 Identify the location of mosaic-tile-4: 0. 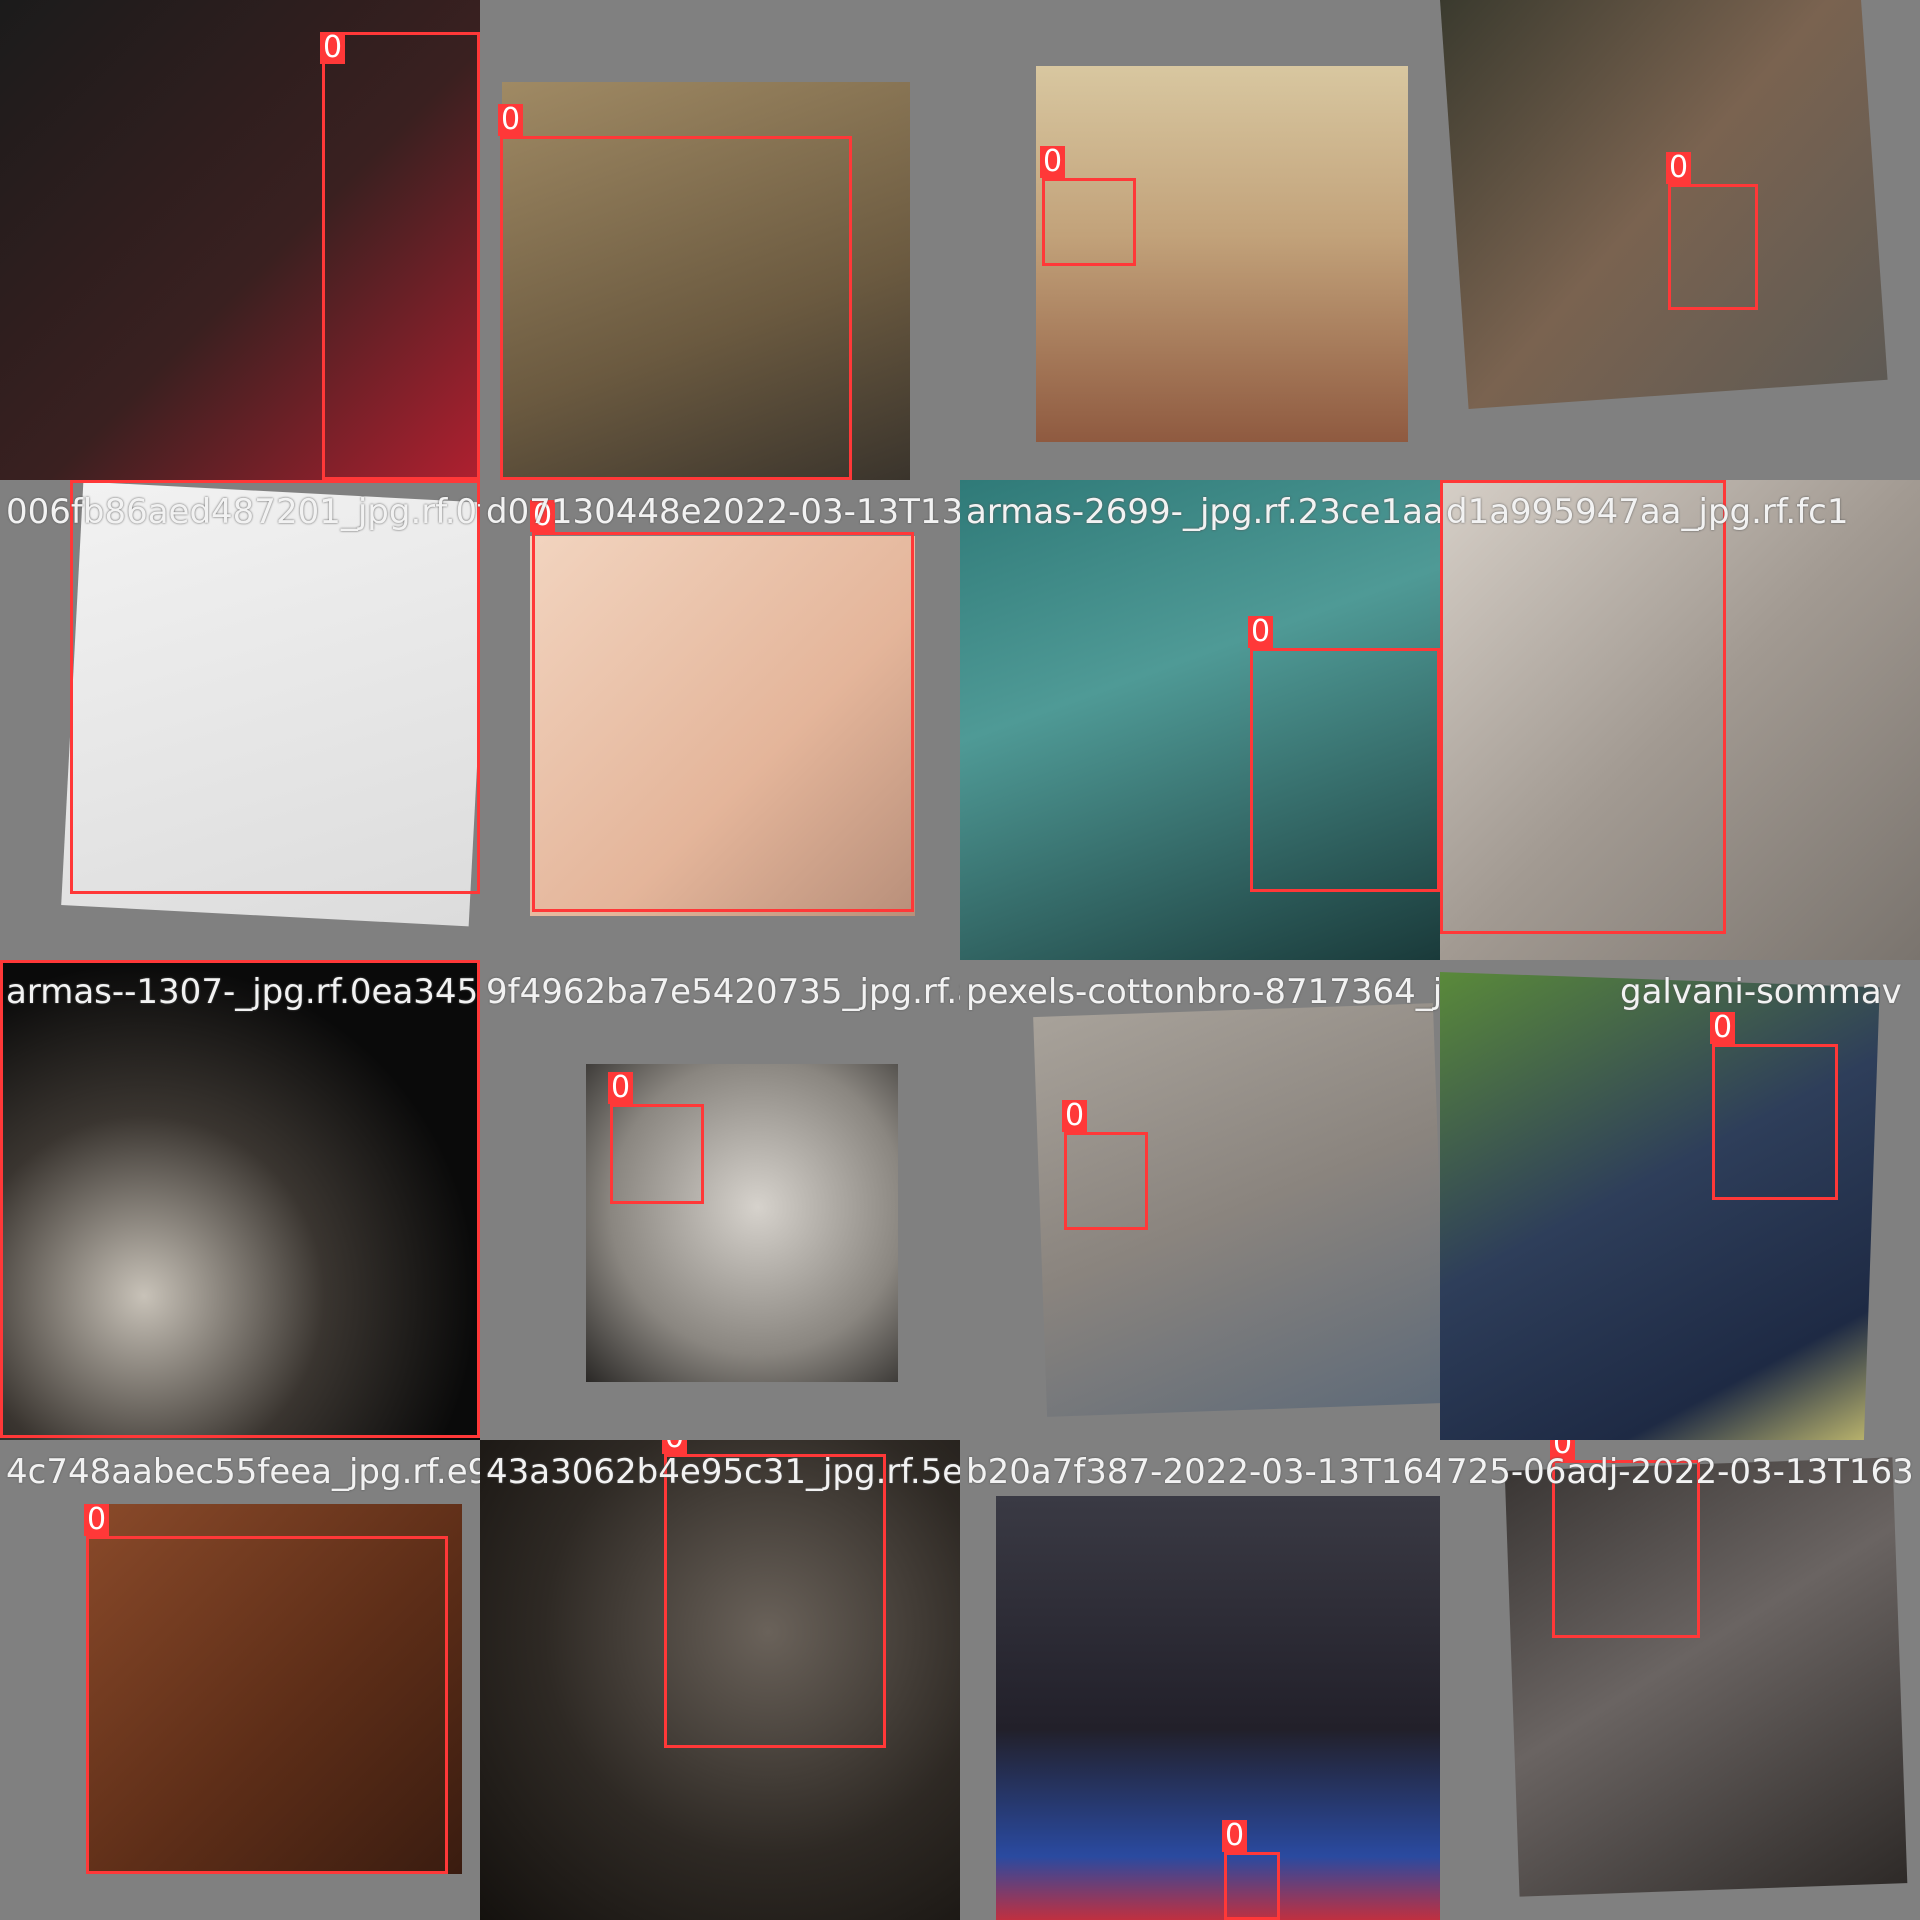
(1680, 240).